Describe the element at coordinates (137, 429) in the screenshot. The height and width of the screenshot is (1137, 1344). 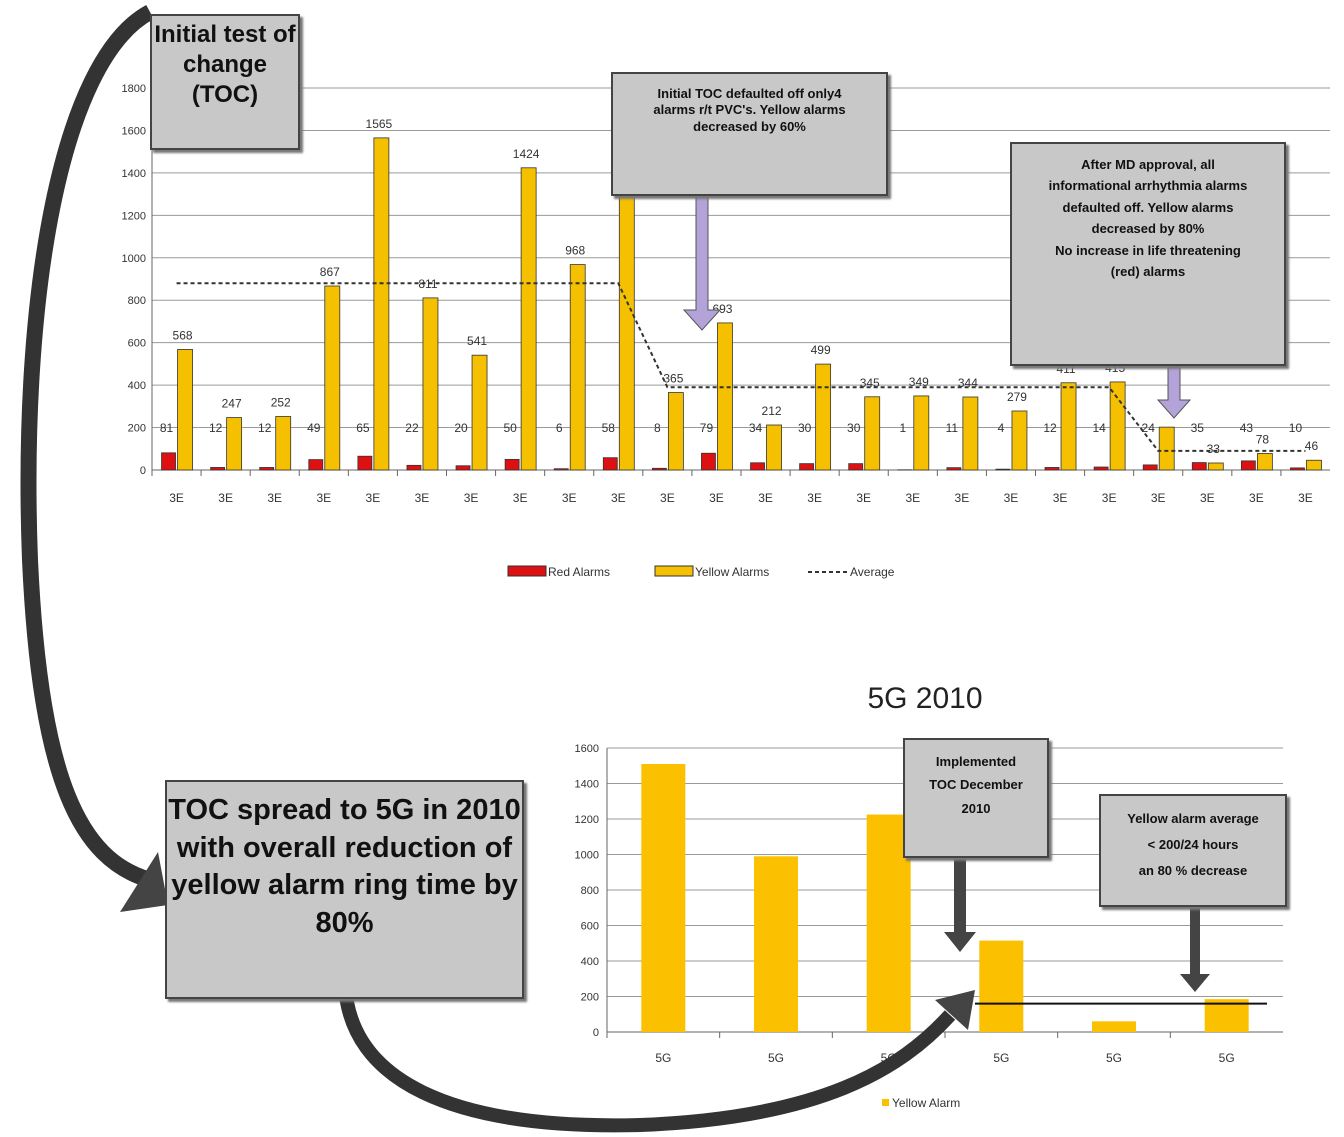
I see `y-tick-label: 200` at that location.